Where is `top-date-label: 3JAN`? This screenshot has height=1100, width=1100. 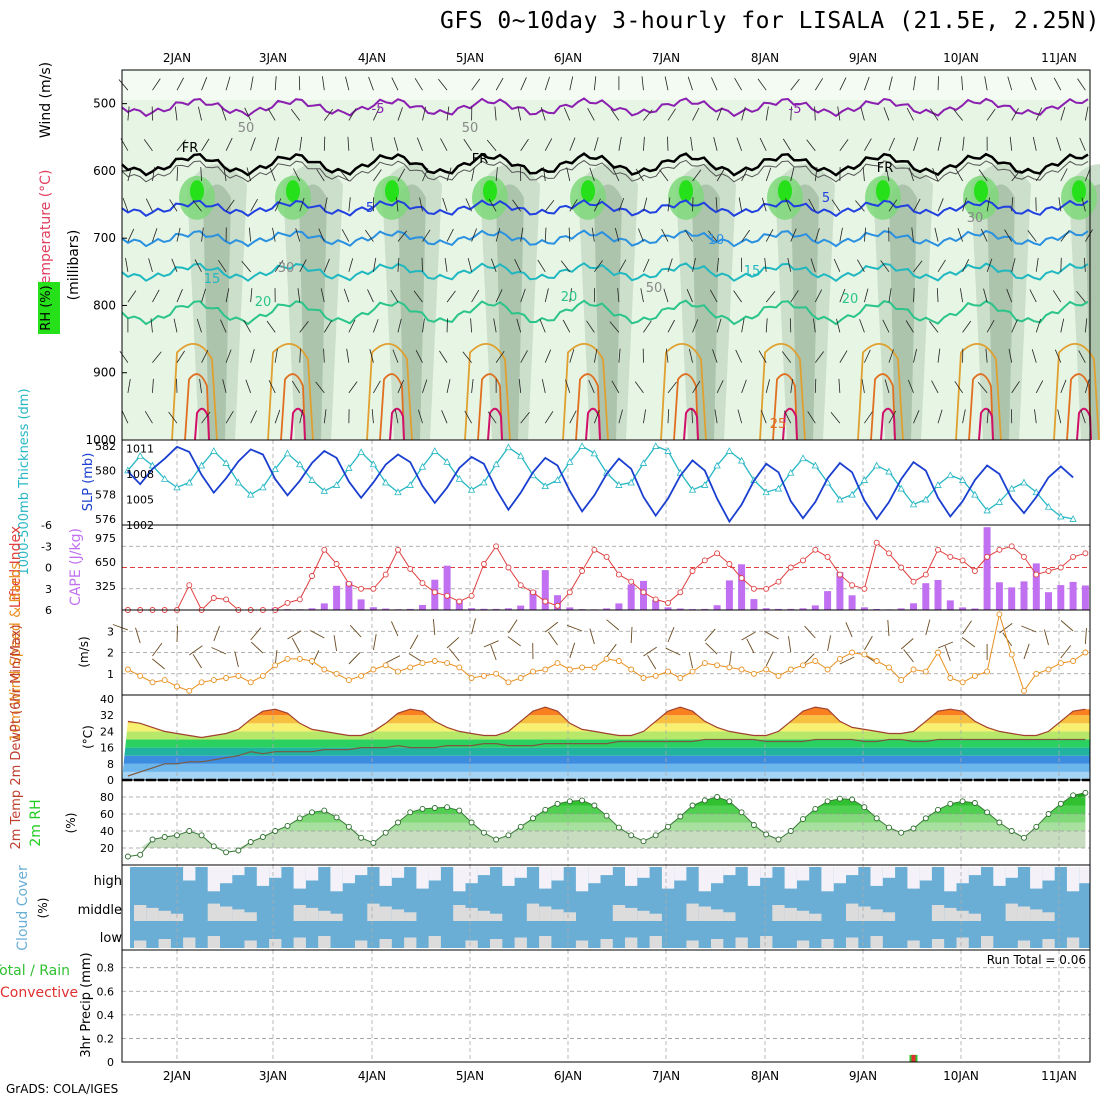 top-date-label: 3JAN is located at coordinates (273, 58).